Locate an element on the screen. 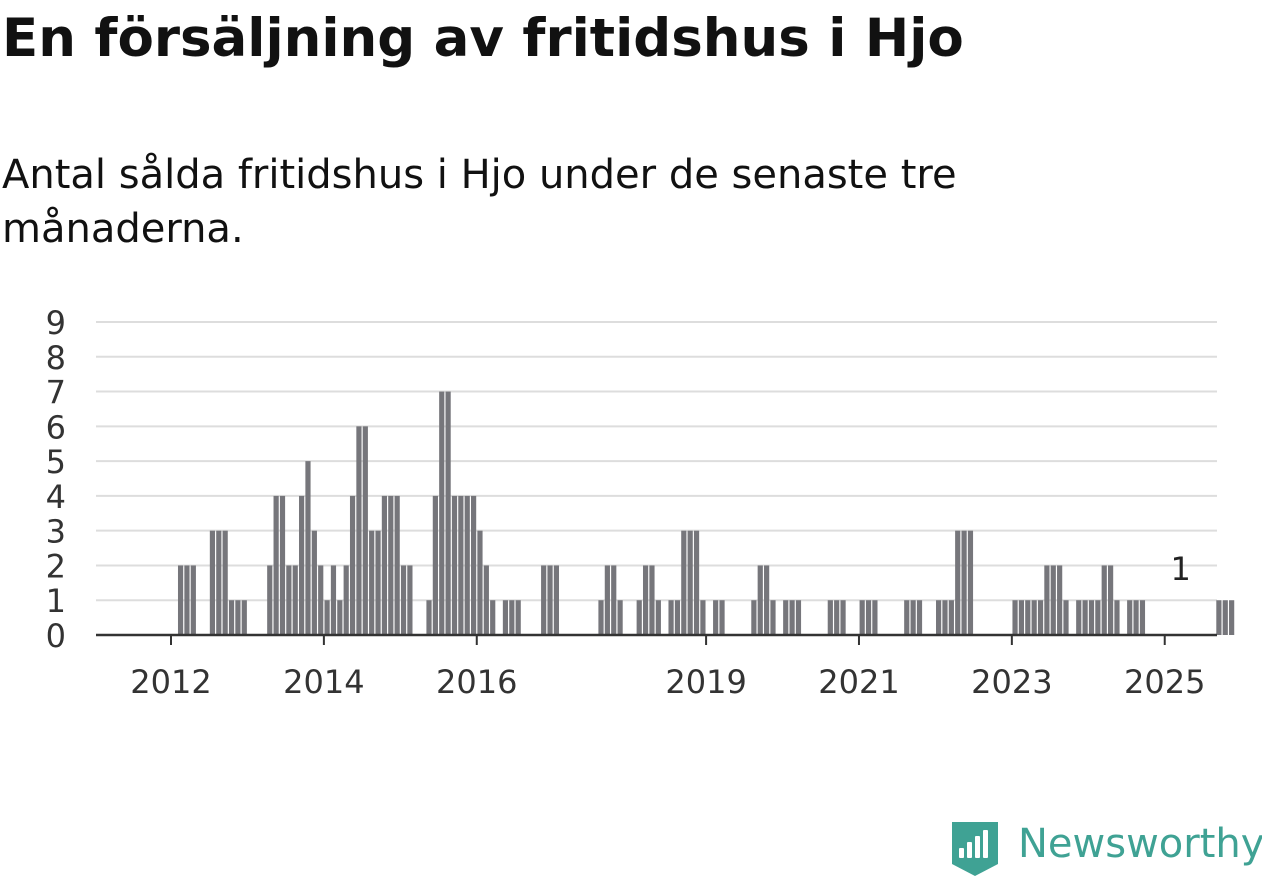  y-tick-label: 2 is located at coordinates (56, 566).